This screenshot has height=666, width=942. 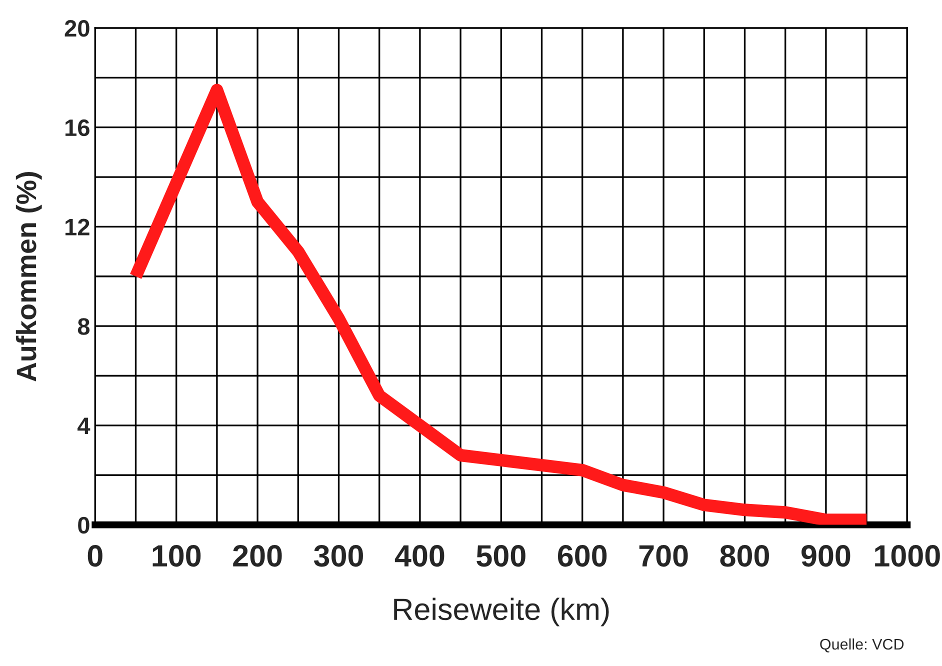 I want to click on source-note: Quelle: VCD, so click(x=862, y=645).